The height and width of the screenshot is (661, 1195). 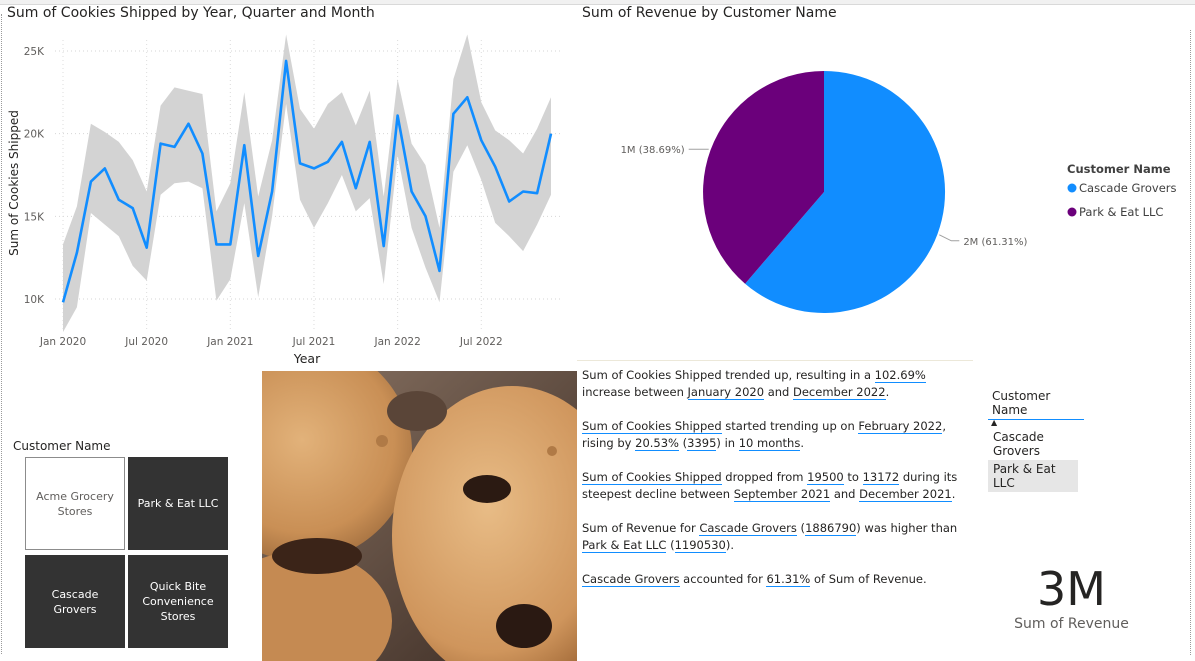 I want to click on value-end-date: December 2022, so click(x=839, y=392).